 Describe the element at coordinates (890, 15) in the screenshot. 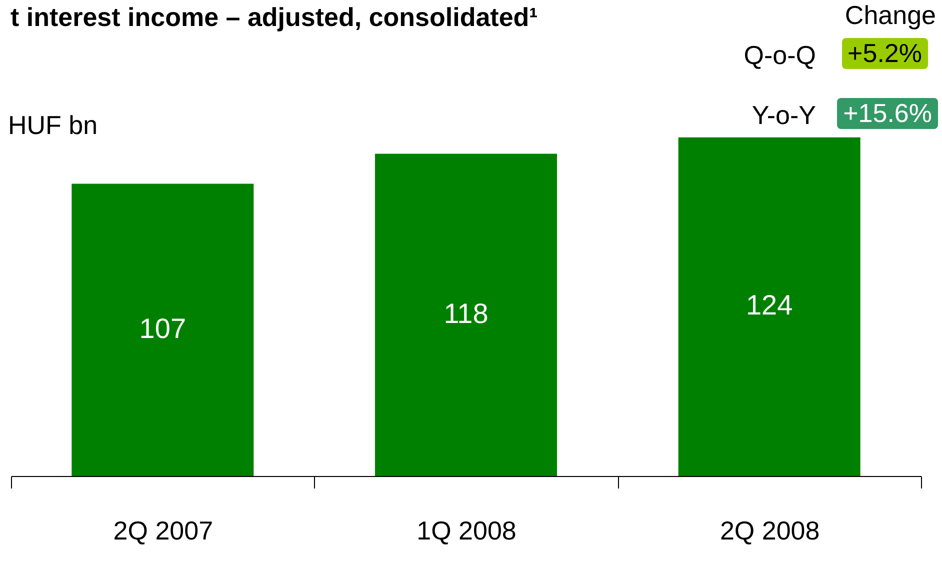

I see `text: Change` at that location.